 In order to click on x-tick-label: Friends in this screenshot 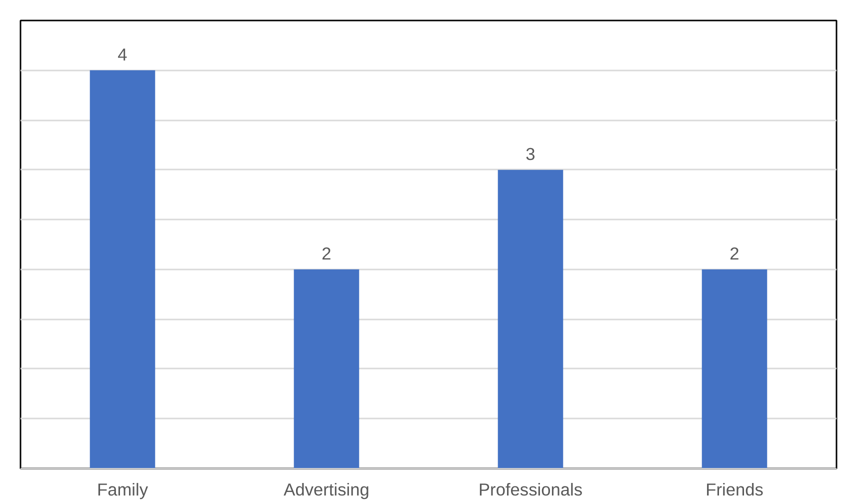, I will do `click(735, 490)`.